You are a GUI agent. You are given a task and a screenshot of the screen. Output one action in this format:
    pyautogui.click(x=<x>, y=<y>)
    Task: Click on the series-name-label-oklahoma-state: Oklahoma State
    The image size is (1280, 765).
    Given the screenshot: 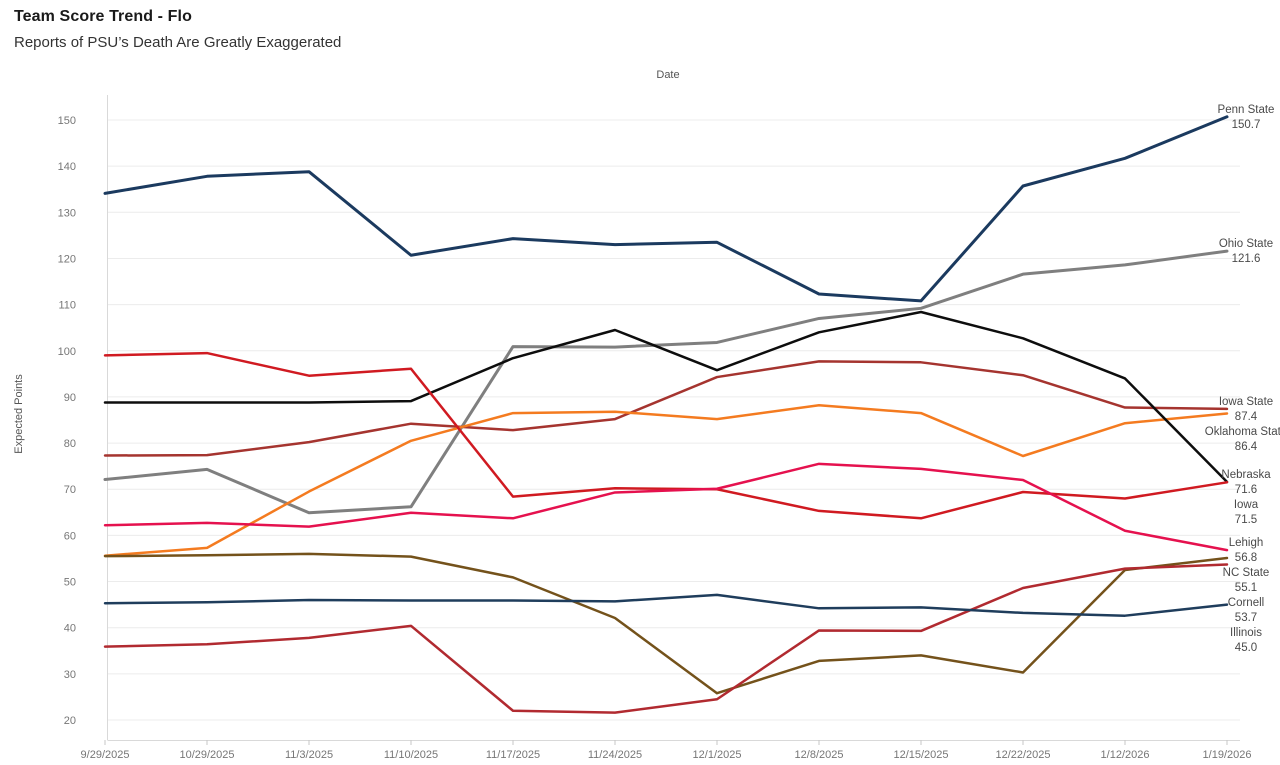 What is the action you would take?
    pyautogui.click(x=1242, y=432)
    